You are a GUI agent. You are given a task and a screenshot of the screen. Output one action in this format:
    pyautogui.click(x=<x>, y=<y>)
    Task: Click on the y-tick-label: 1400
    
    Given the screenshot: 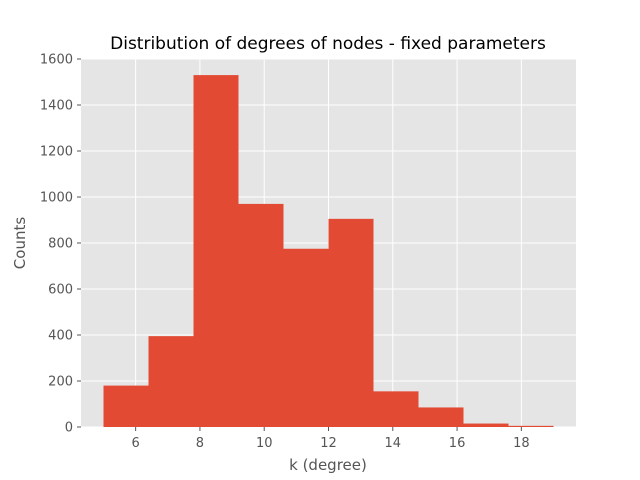 What is the action you would take?
    pyautogui.click(x=56, y=106)
    